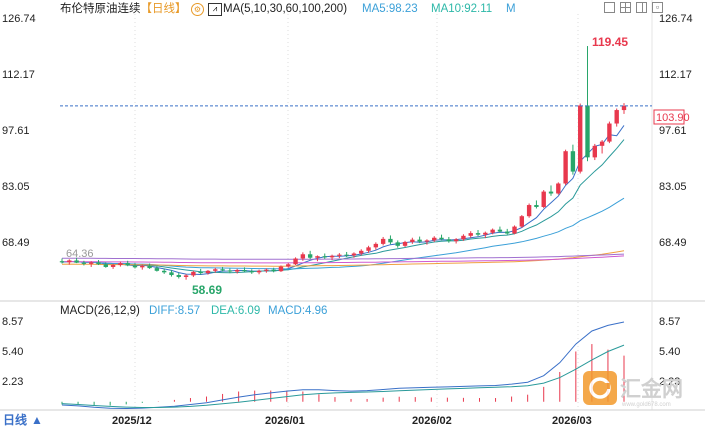 This screenshot has height=429, width=705. What do you see at coordinates (175, 311) in the screenshot?
I see `macd-diff-label: DIFF:8.57` at bounding box center [175, 311].